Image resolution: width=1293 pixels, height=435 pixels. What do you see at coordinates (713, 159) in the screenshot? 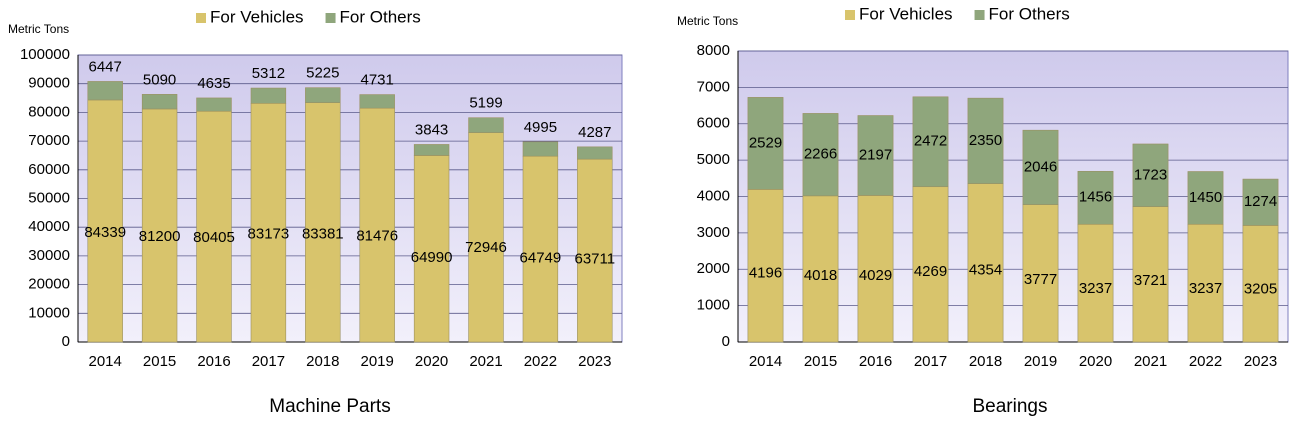
I see `y-tick-label: 5000` at bounding box center [713, 159].